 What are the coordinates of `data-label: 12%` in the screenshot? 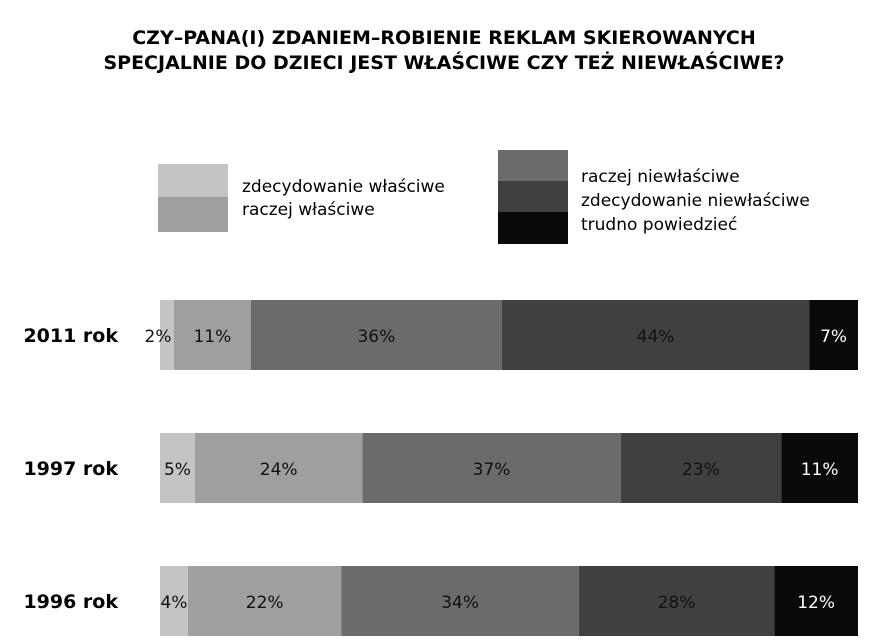 It's located at (816, 603).